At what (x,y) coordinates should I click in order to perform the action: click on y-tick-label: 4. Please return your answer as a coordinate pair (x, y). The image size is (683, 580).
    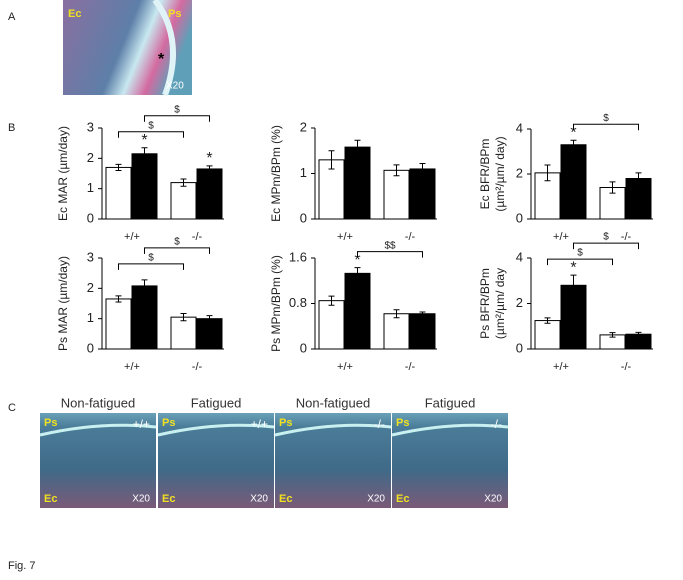
    Looking at the image, I should click on (519, 127).